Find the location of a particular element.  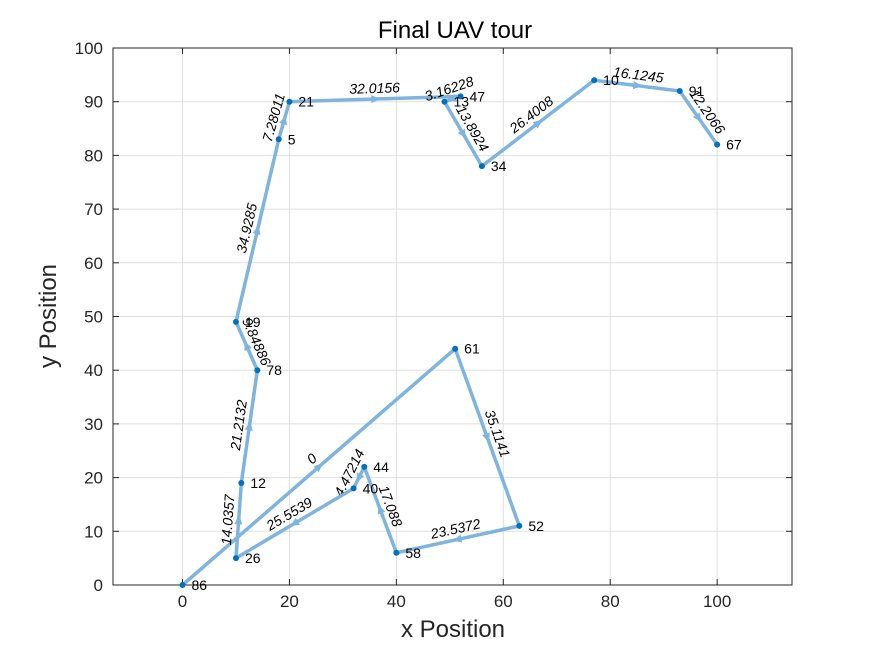

node-label: 13 is located at coordinates (461, 102).